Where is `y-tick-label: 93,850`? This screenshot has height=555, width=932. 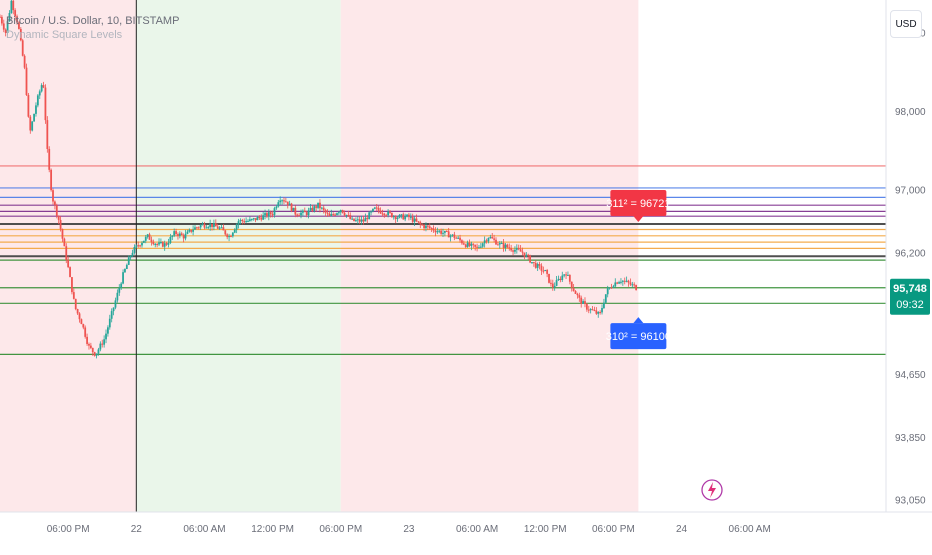 y-tick-label: 93,850 is located at coordinates (910, 438).